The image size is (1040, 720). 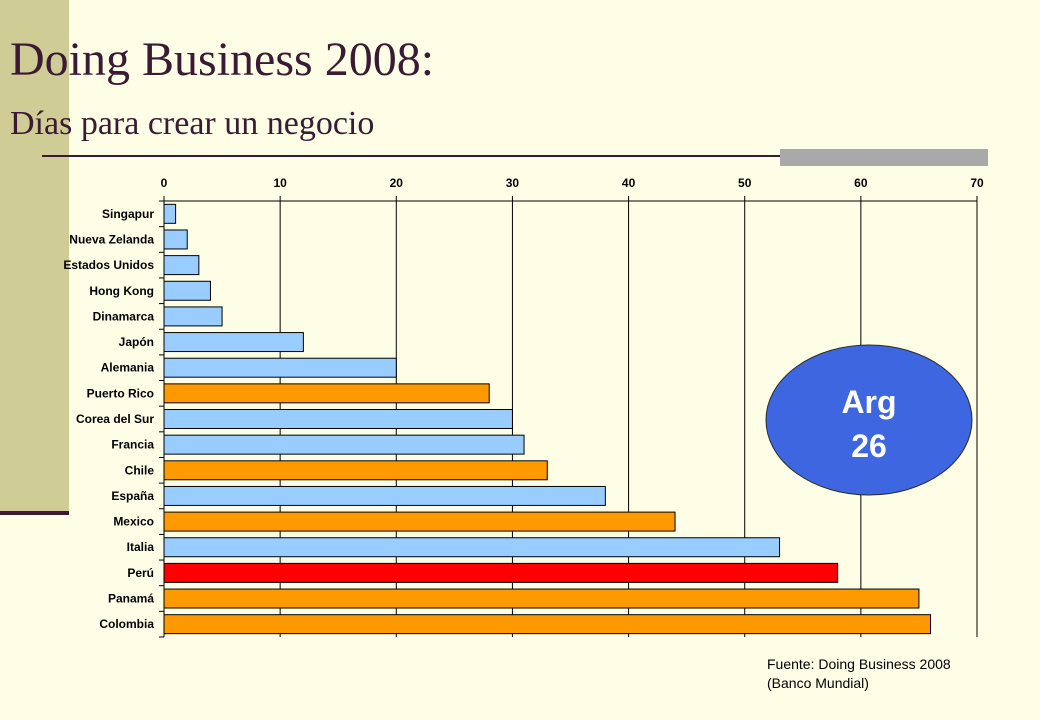 What do you see at coordinates (745, 183) in the screenshot?
I see `x-tick-label: 50` at bounding box center [745, 183].